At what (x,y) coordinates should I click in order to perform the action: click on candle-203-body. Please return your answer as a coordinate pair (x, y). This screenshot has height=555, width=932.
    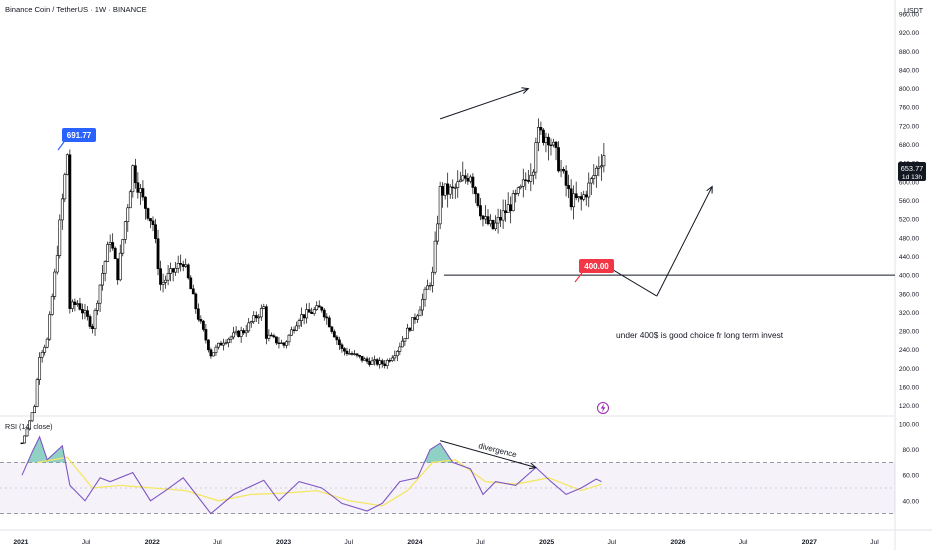
    Looking at the image, I should click on (533, 173).